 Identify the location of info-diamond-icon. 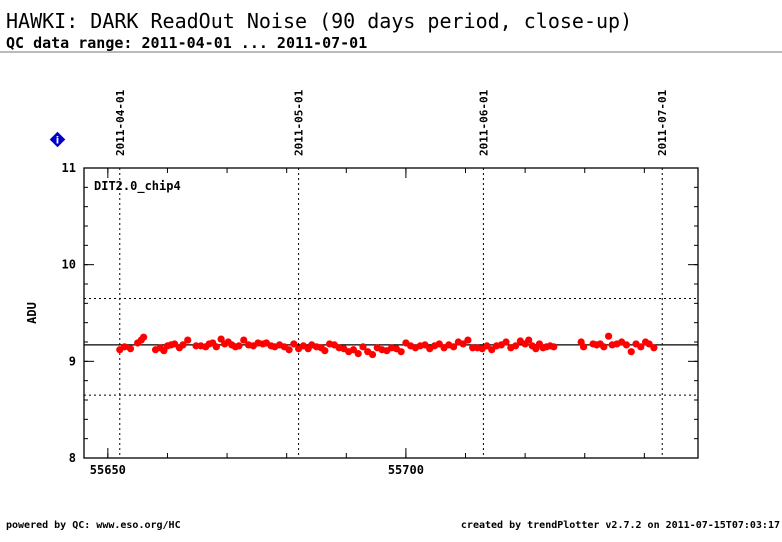
(57, 139).